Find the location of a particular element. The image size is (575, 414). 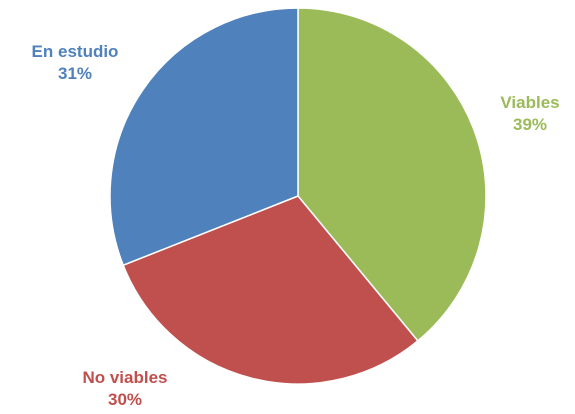

slice-label-en-estudio: En estudio 31% is located at coordinates (75, 63).